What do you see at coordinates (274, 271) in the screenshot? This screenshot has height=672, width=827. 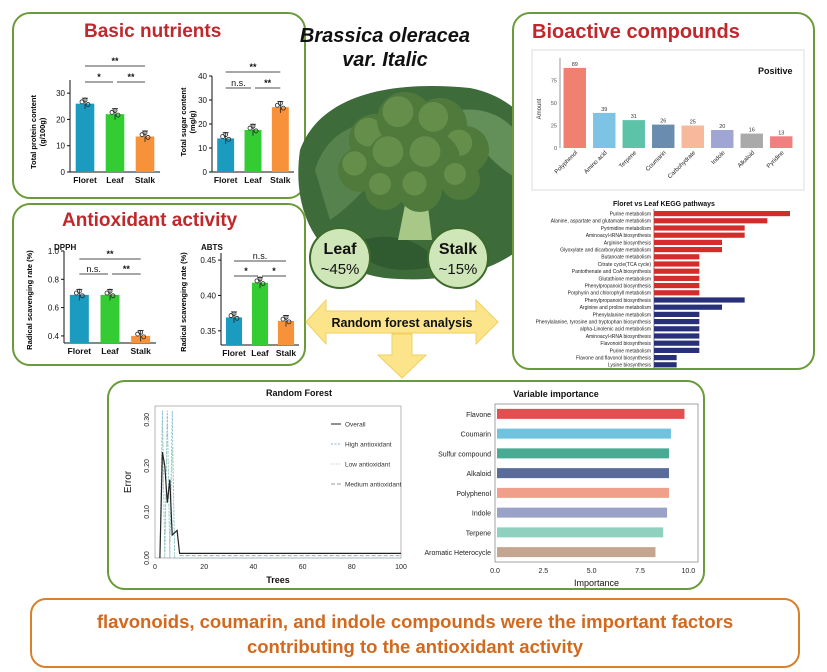 I see `sig-label: *` at bounding box center [274, 271].